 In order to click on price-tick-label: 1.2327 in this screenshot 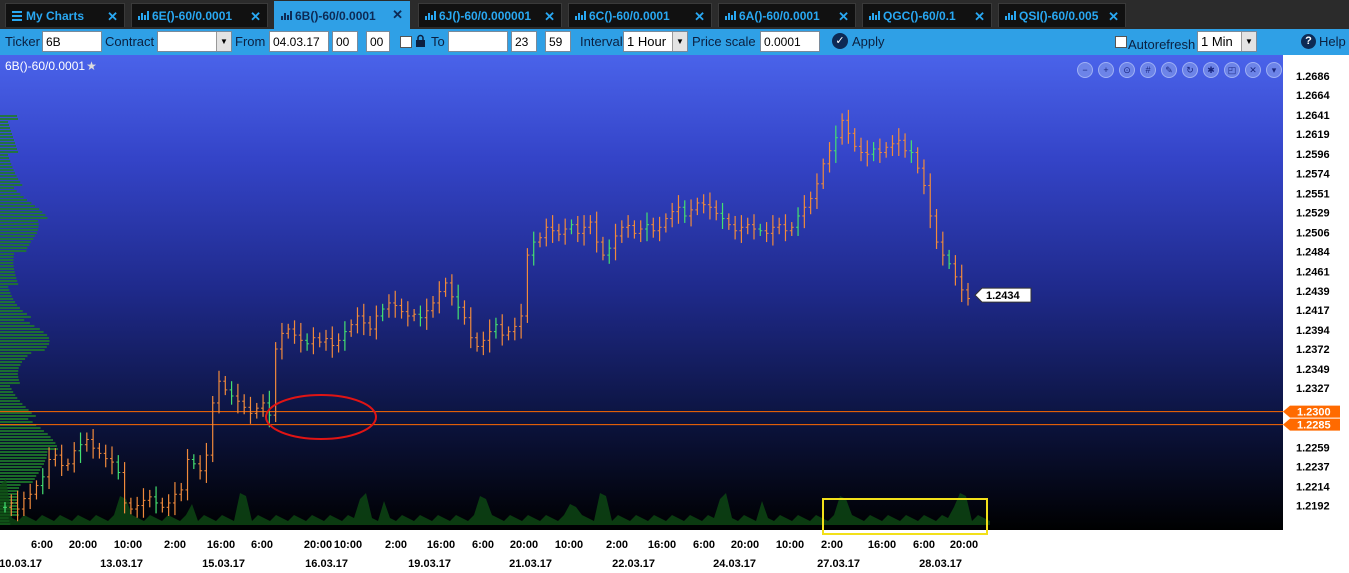, I will do `click(1313, 389)`.